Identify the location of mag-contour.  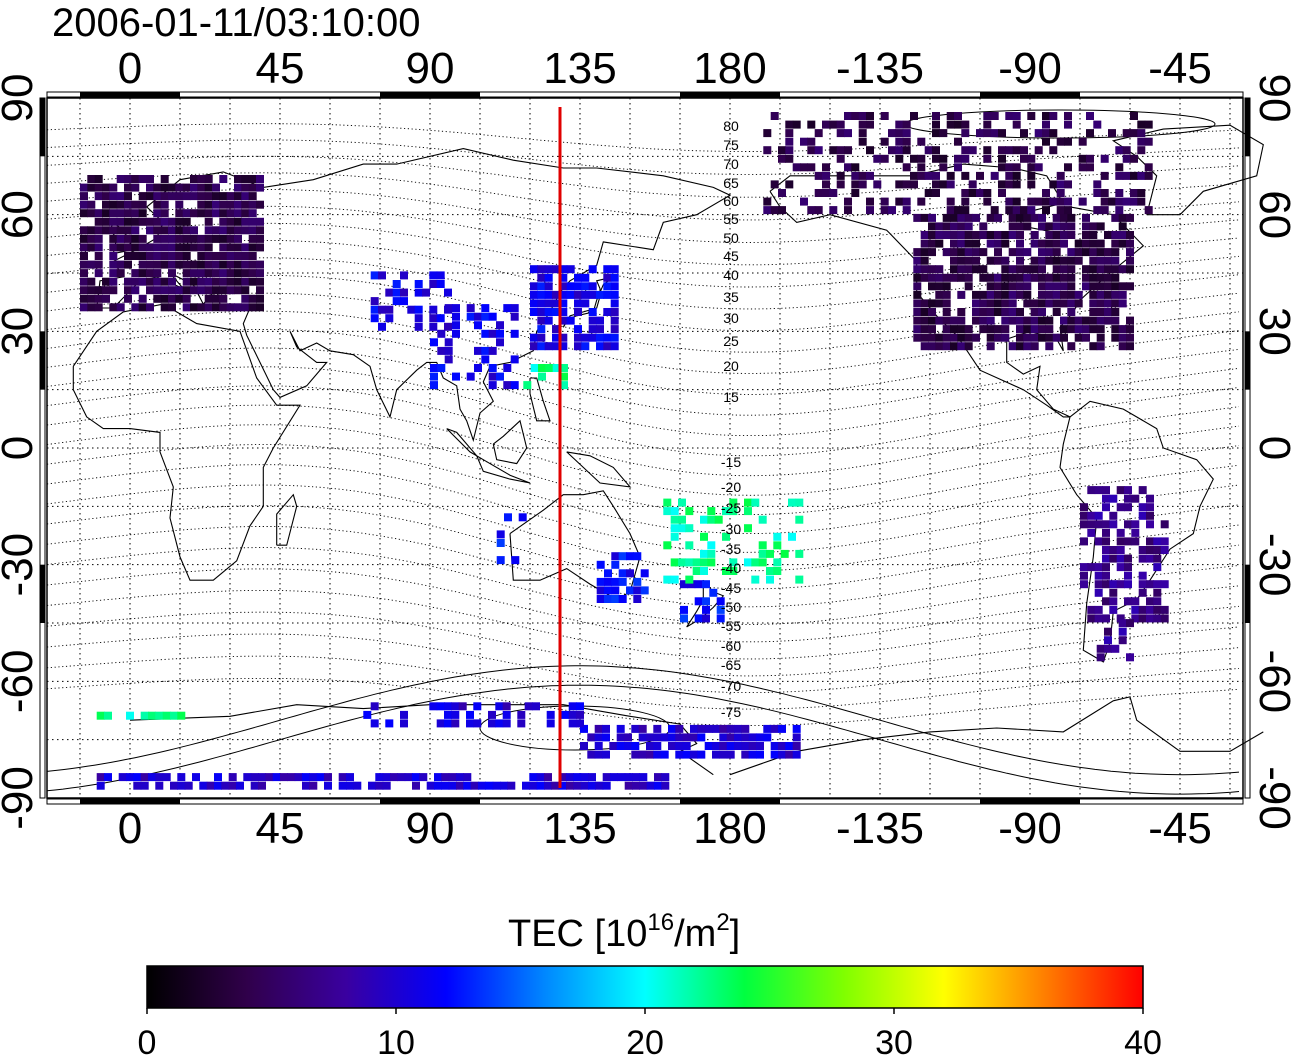
(643, 176).